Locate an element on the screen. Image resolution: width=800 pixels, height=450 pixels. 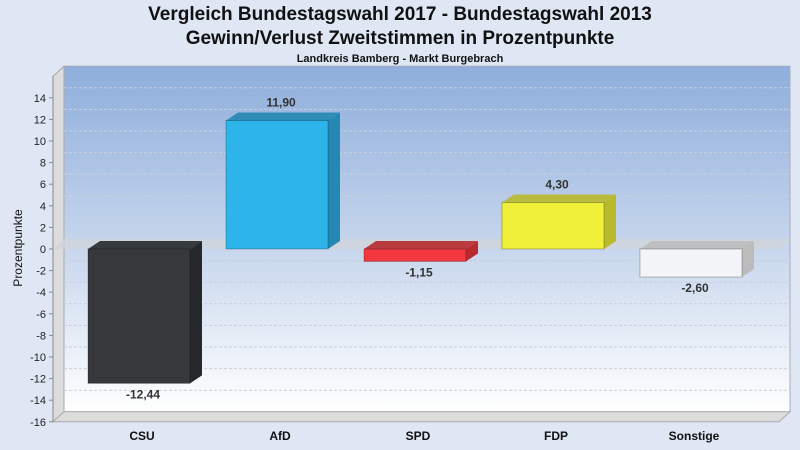
y-tick-label: -2 is located at coordinates (41, 272).